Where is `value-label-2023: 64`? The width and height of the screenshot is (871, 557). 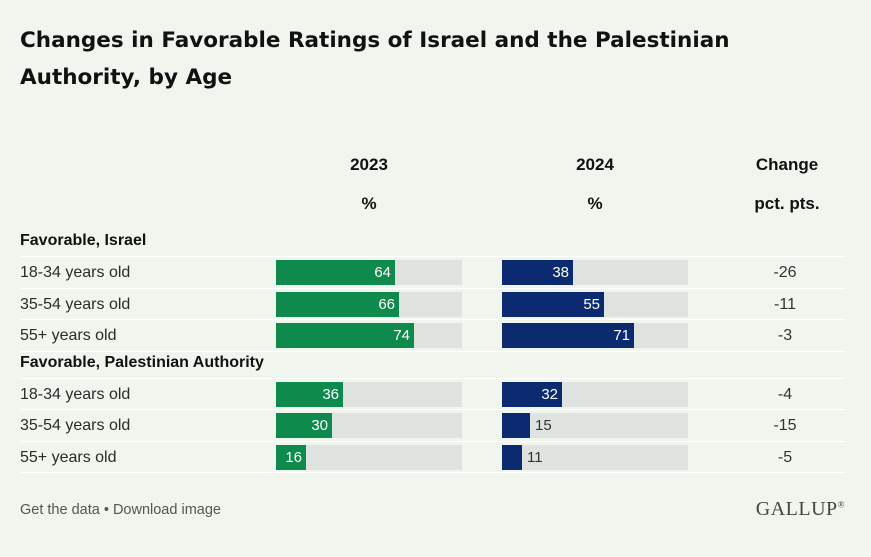
value-label-2023: 64 is located at coordinates (382, 272).